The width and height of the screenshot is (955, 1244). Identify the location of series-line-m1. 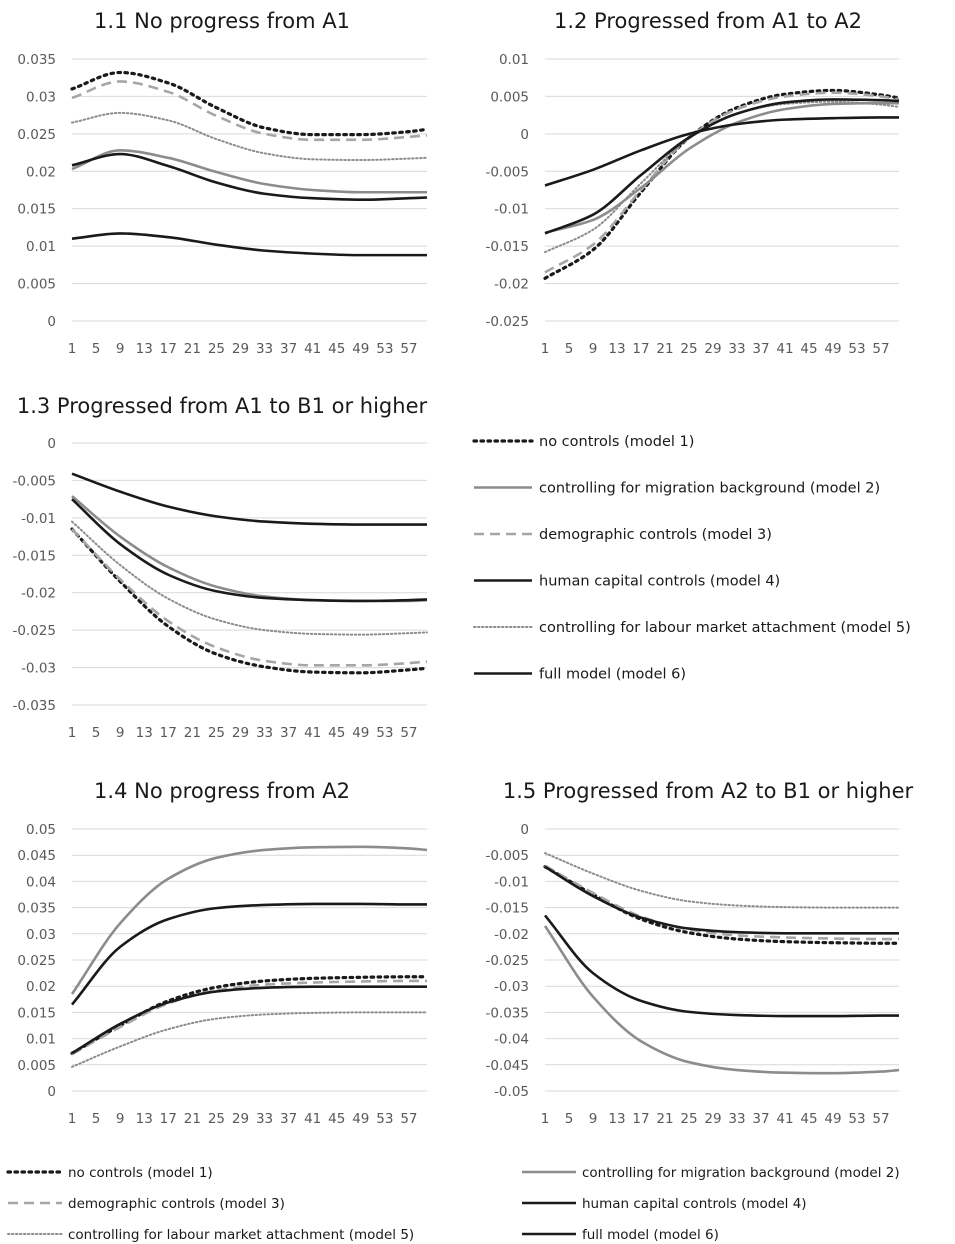
(249, 103).